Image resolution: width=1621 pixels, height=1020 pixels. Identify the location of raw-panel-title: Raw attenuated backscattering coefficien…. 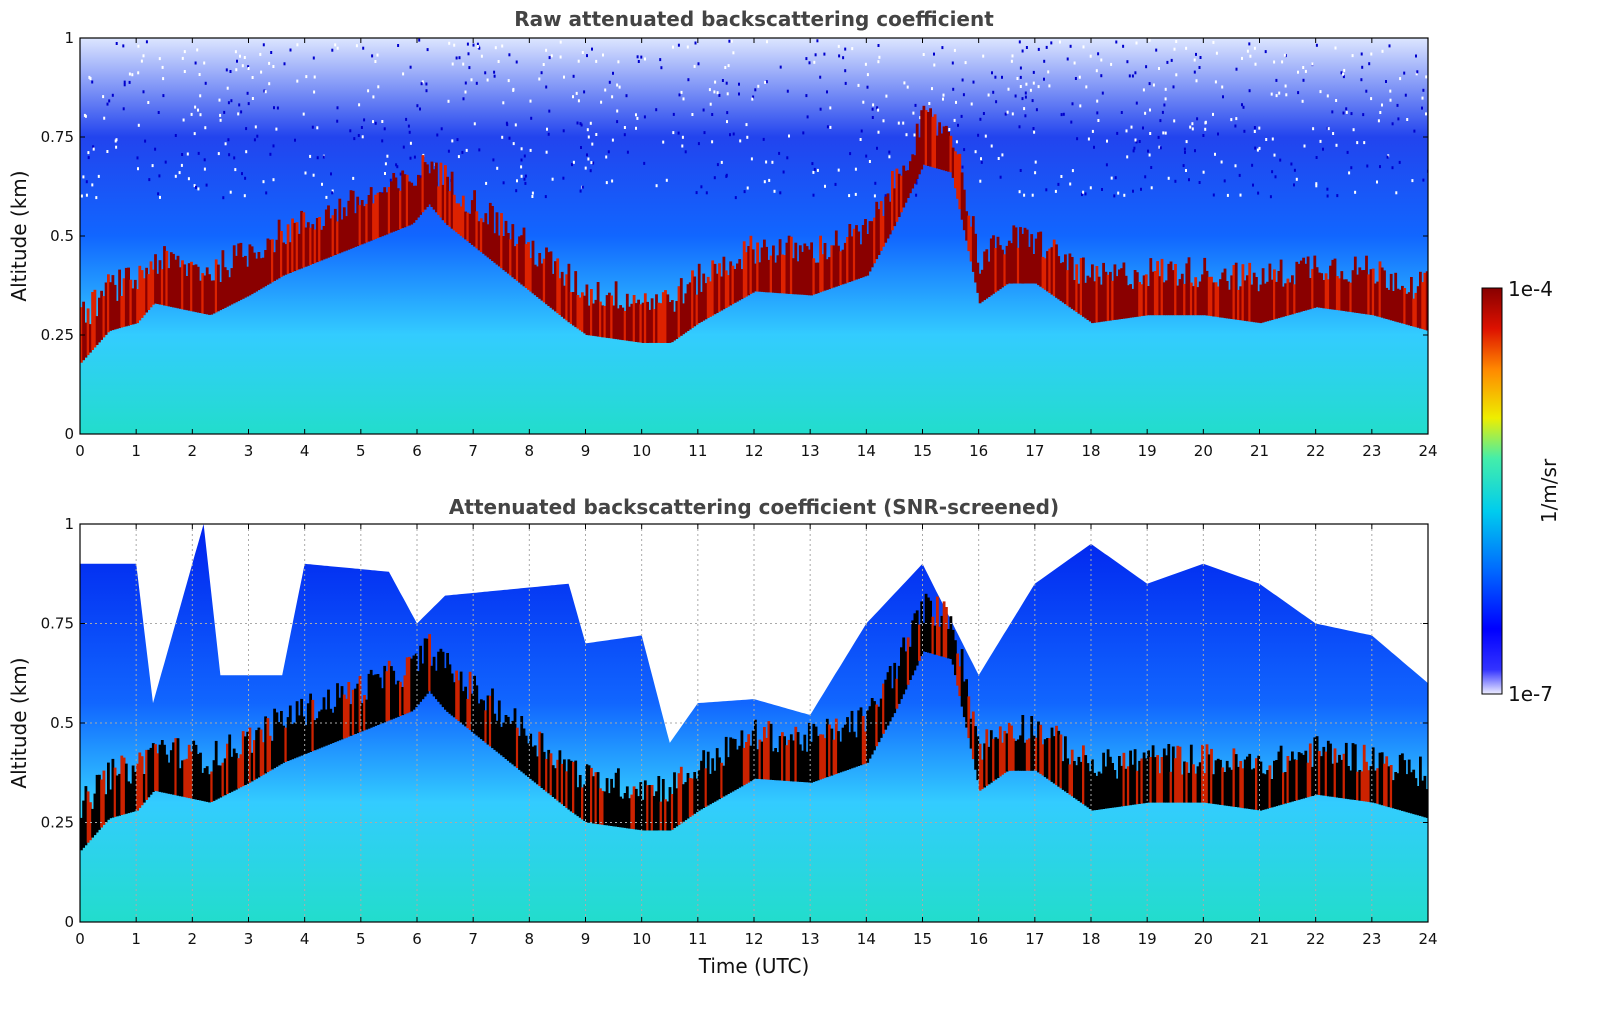
(754, 19).